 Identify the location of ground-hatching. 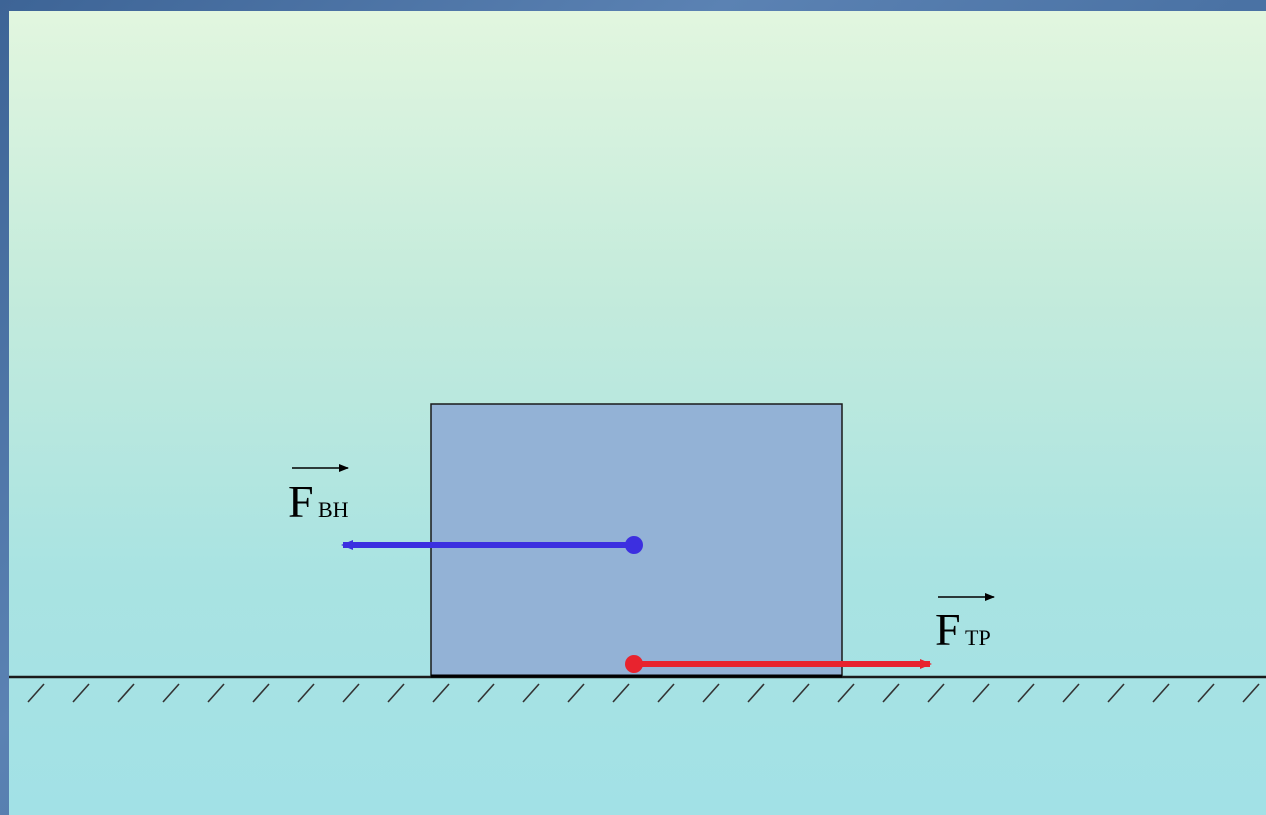
(643, 693).